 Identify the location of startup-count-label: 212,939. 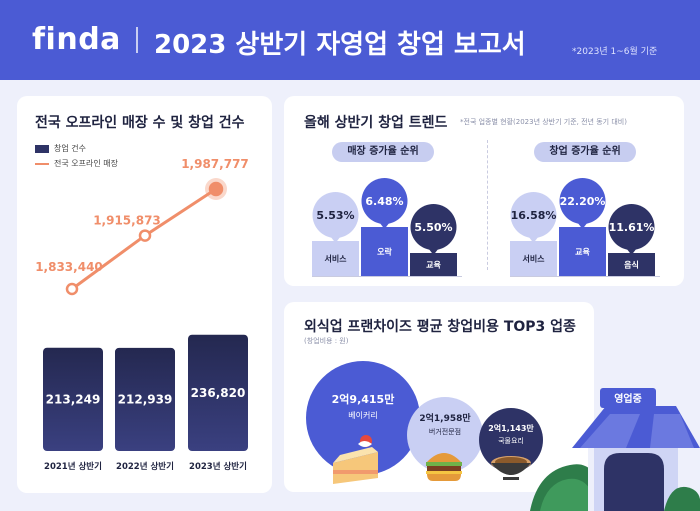
(145, 399).